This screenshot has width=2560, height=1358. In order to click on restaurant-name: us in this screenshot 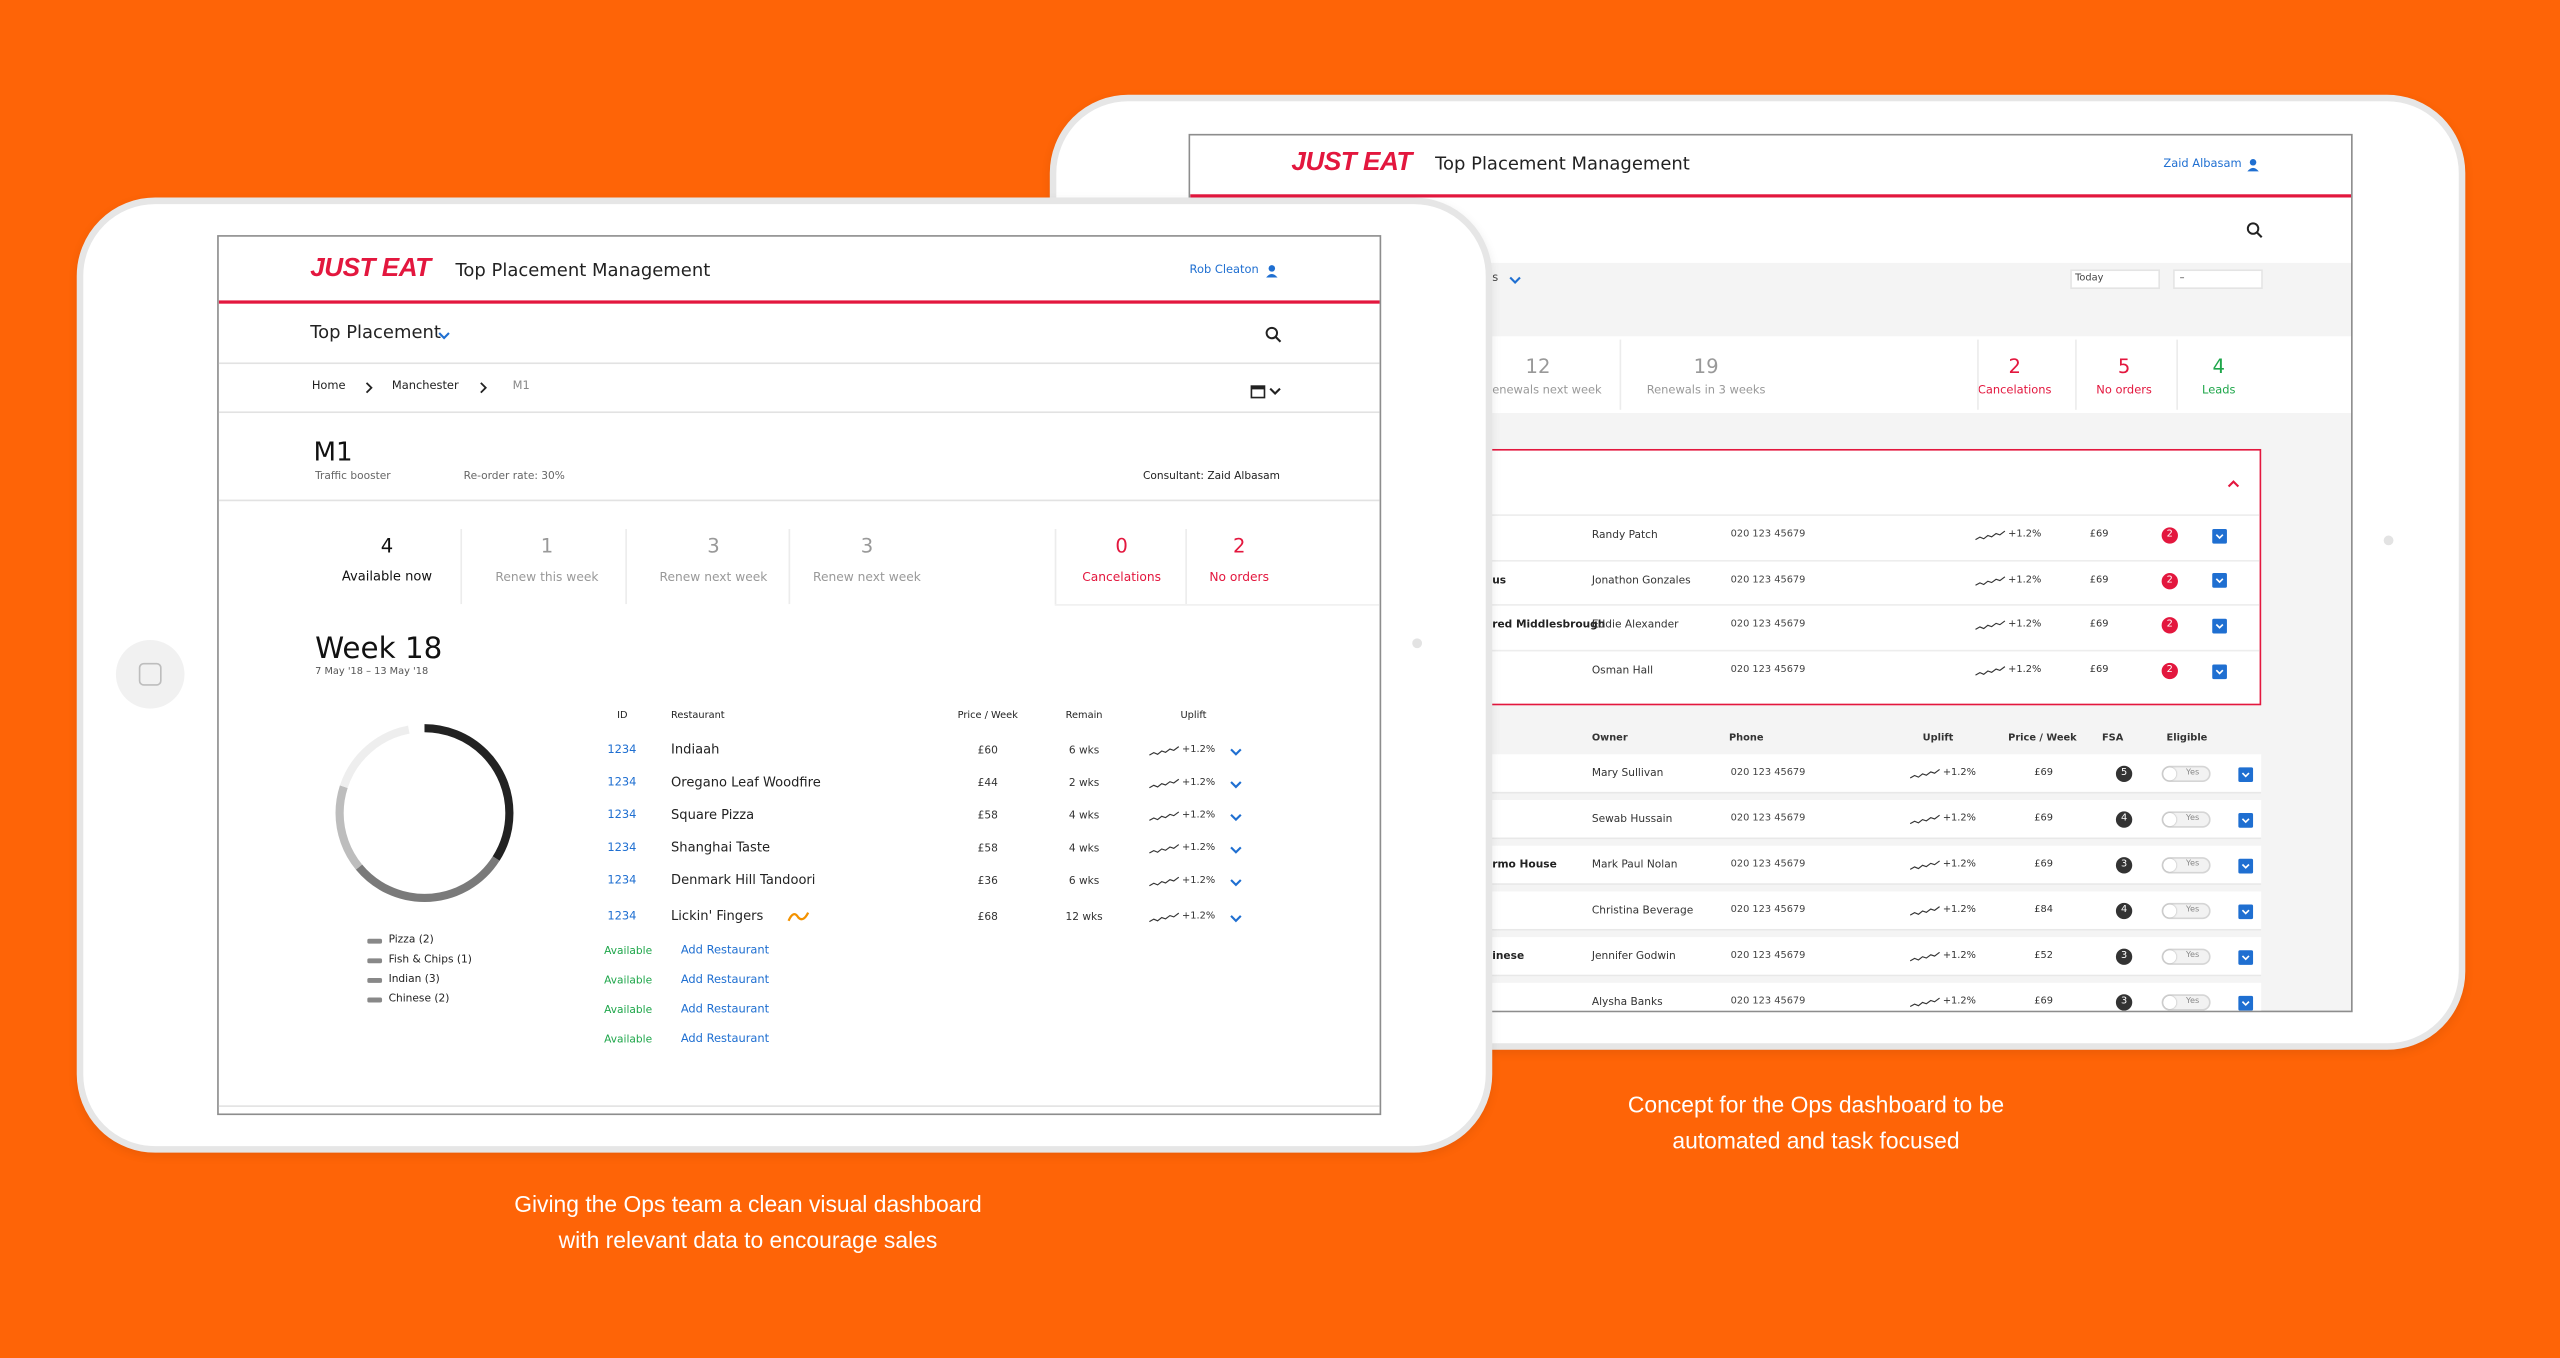, I will do `click(1499, 580)`.